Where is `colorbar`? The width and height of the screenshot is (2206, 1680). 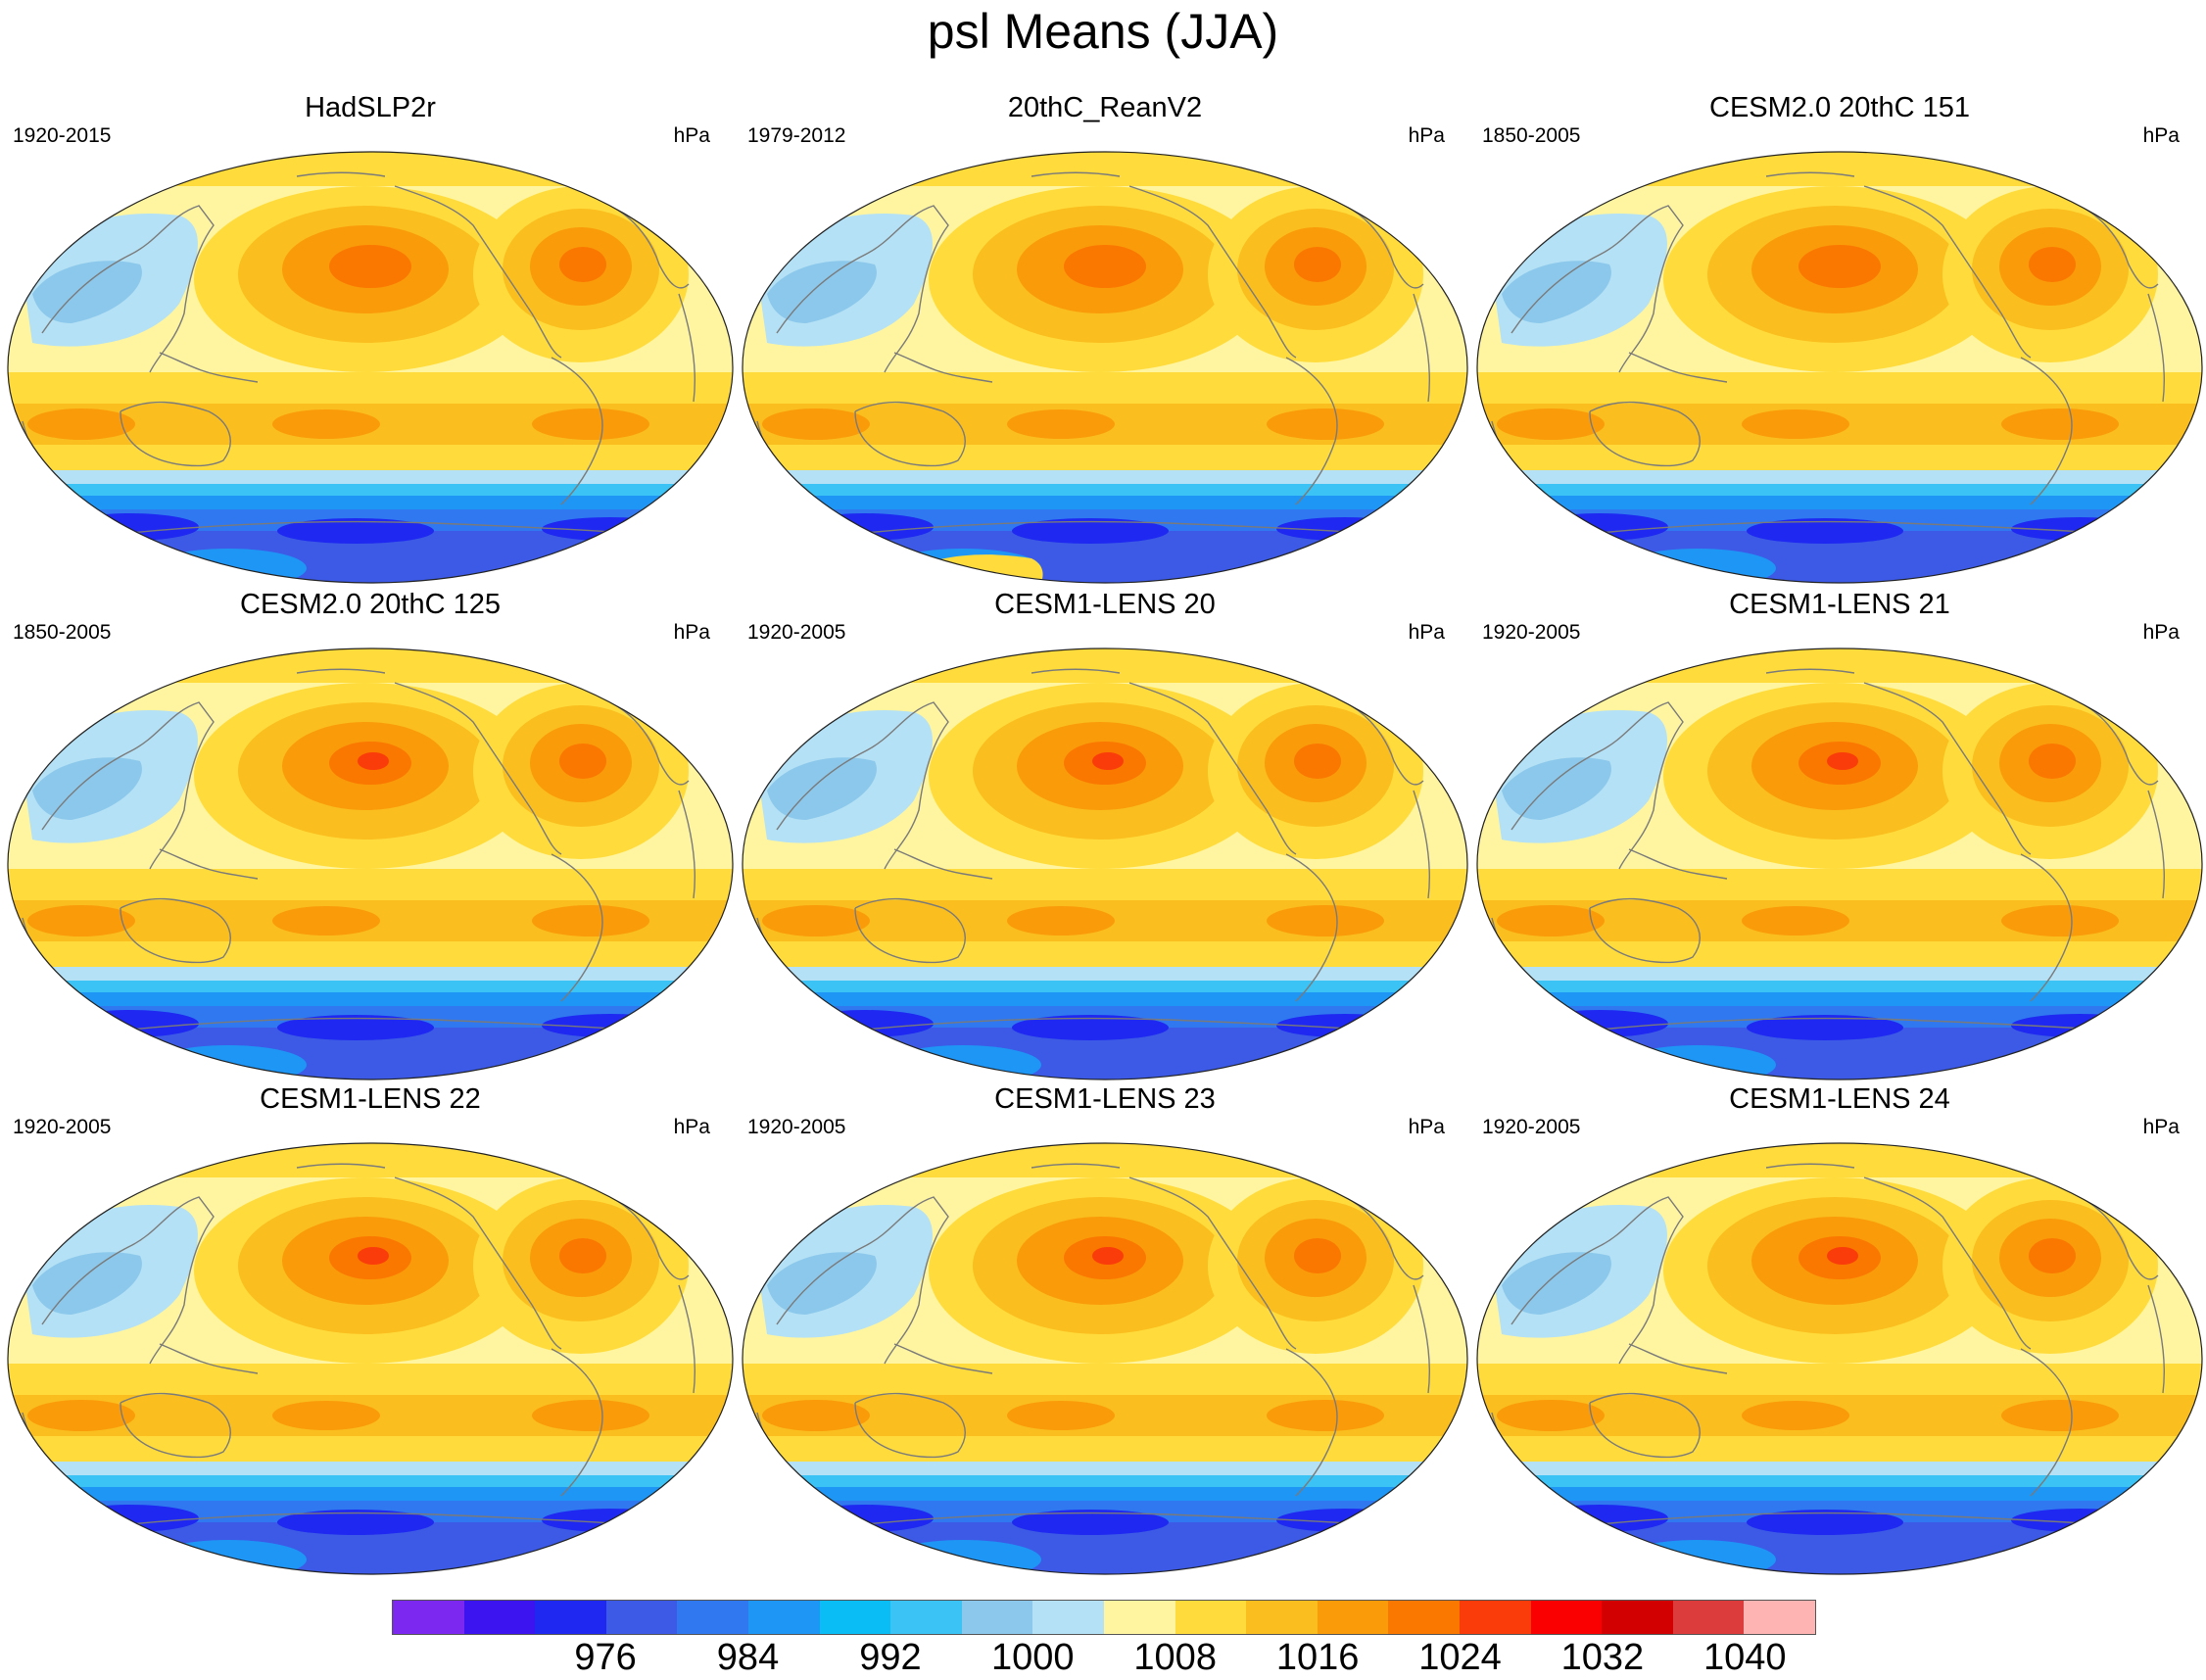
colorbar is located at coordinates (1104, 1617).